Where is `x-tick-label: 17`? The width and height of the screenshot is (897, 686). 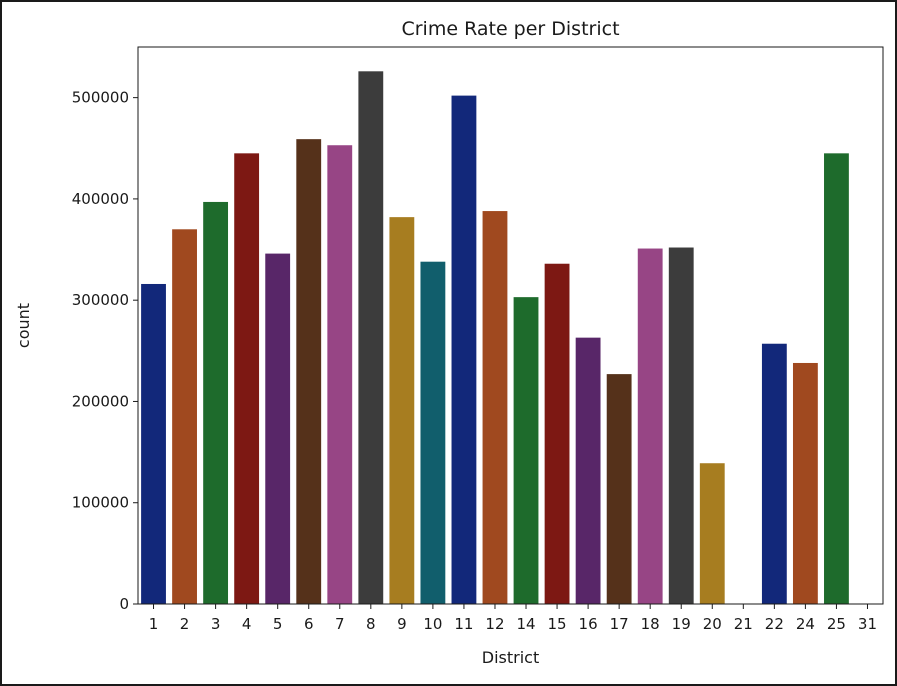
x-tick-label: 17 is located at coordinates (619, 624).